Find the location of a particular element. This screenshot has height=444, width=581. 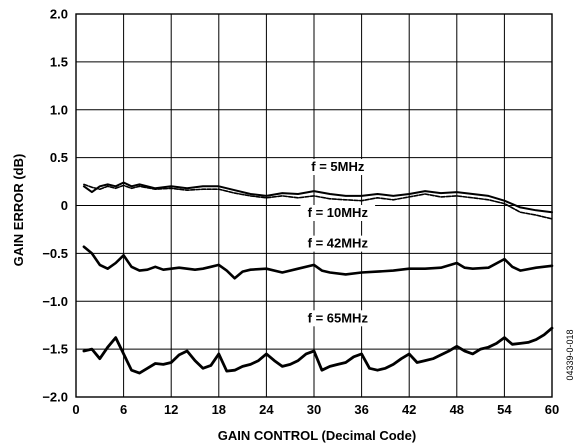

y-axis-label: GAIN ERROR (dB) is located at coordinates (18, 210).